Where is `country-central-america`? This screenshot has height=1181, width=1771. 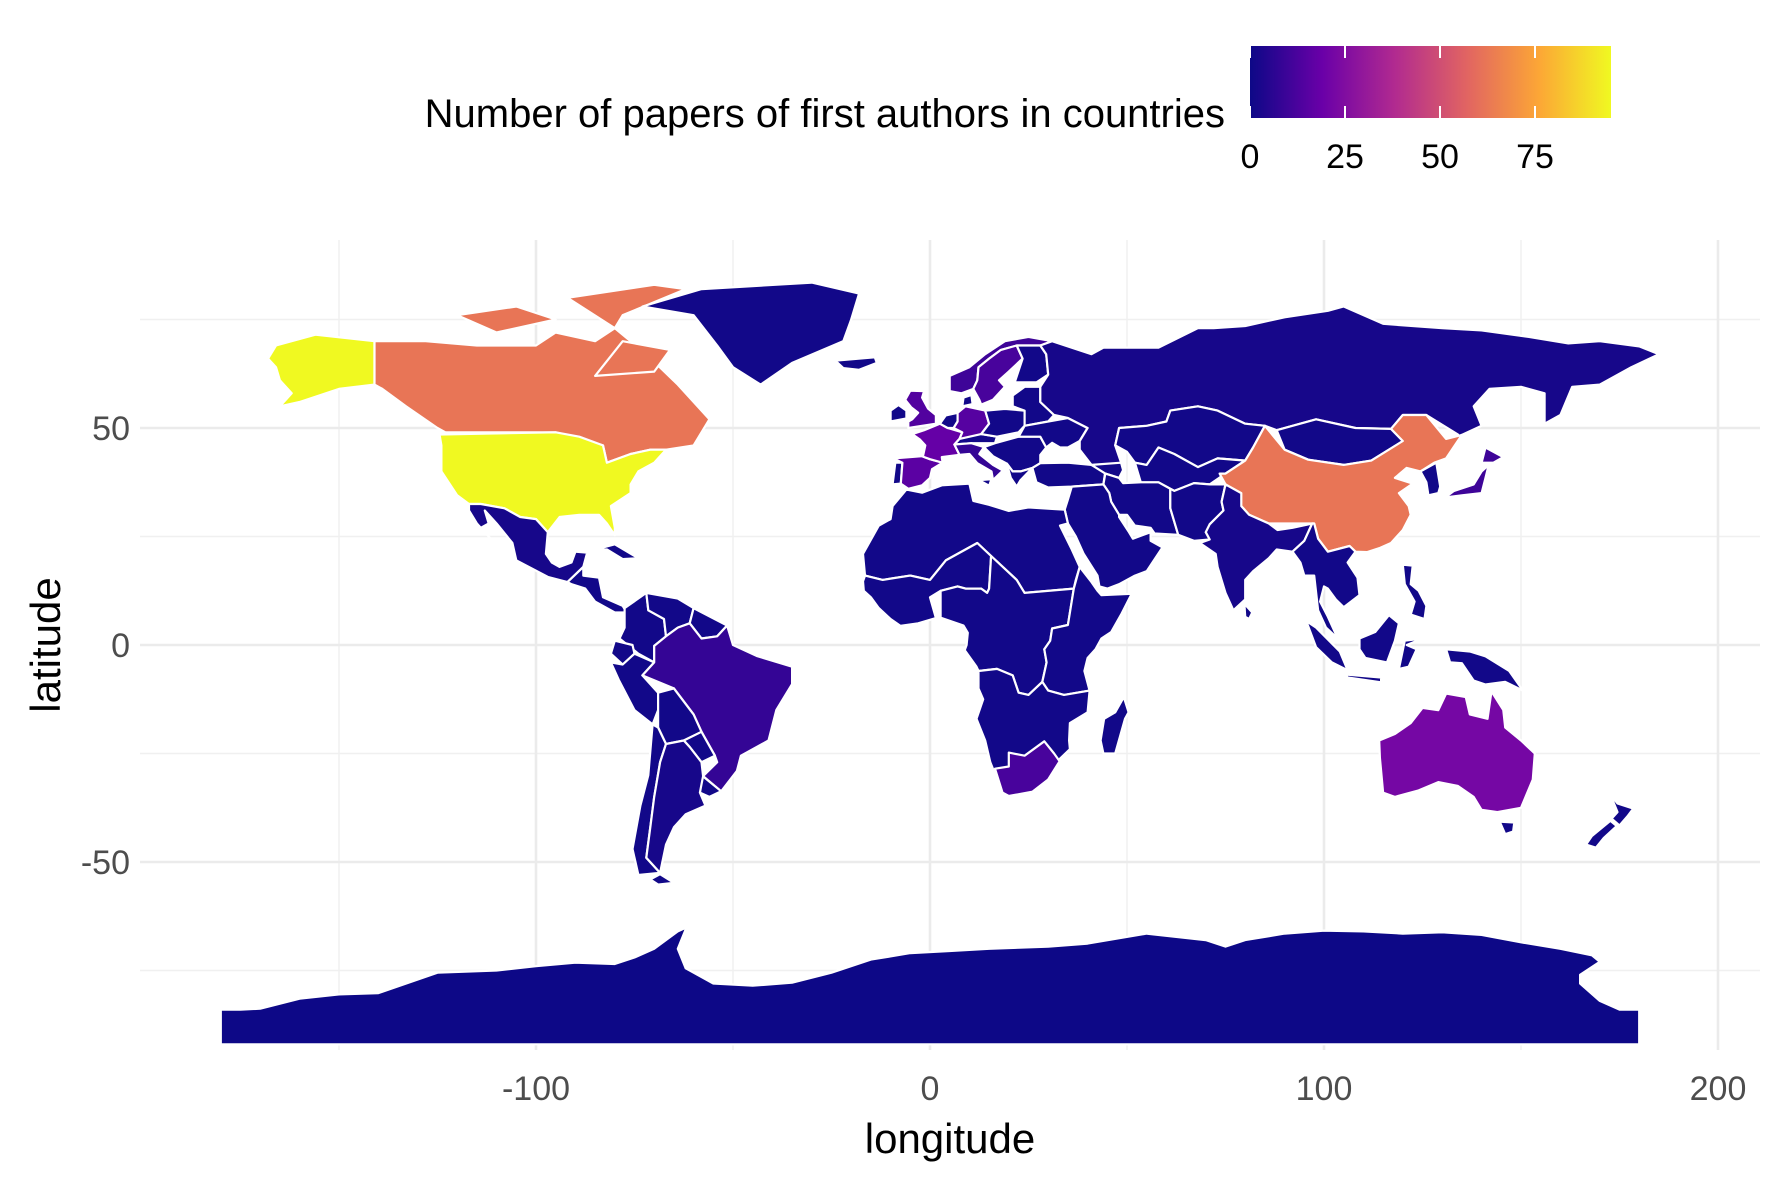 country-central-america is located at coordinates (597, 589).